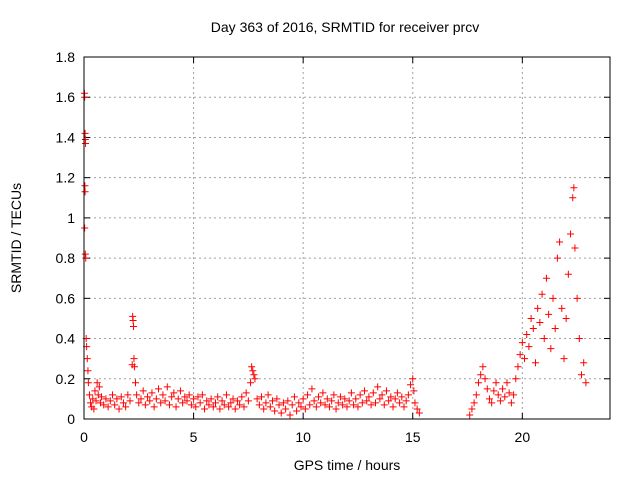 The image size is (640, 480). Describe the element at coordinates (71, 218) in the screenshot. I see `y-tick-label: 1` at that location.